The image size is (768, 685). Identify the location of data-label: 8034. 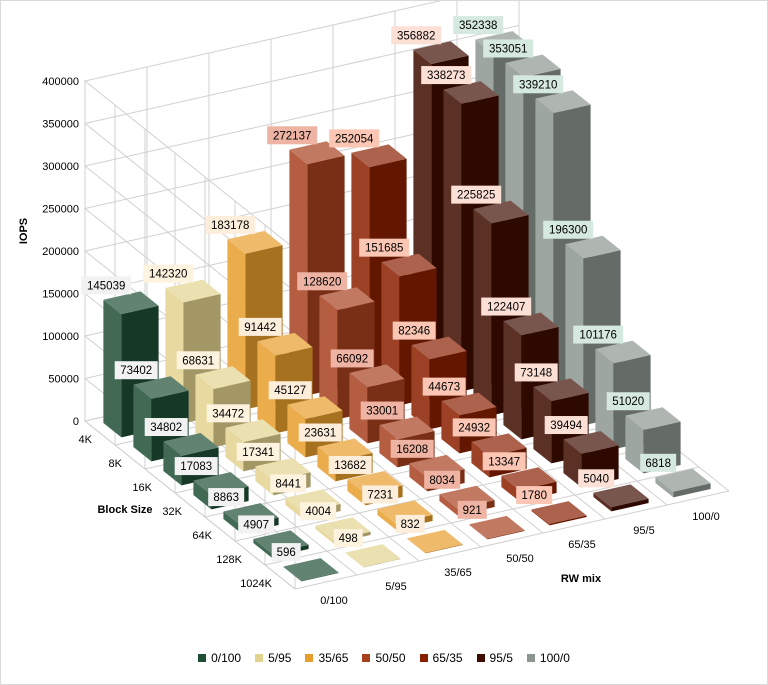
(442, 479).